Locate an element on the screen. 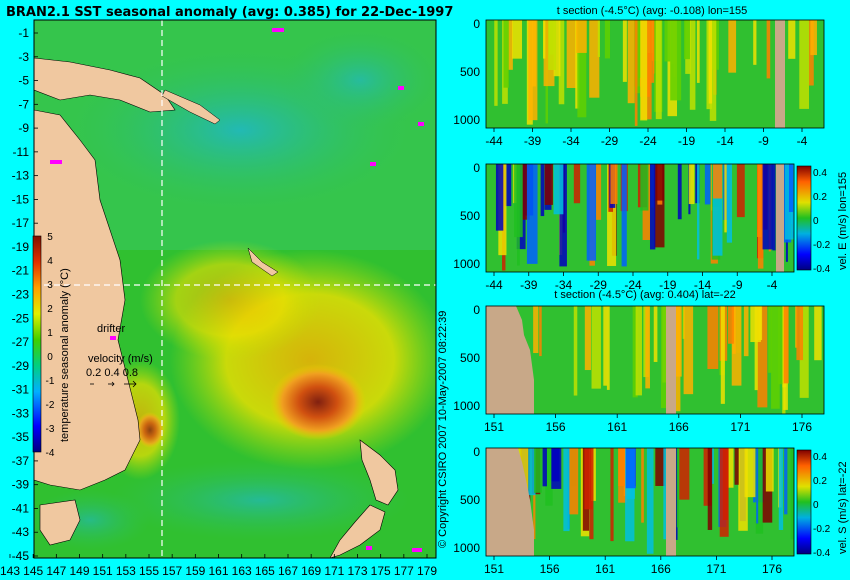  map-lat-tick-label: -45 is located at coordinates (21, 556).